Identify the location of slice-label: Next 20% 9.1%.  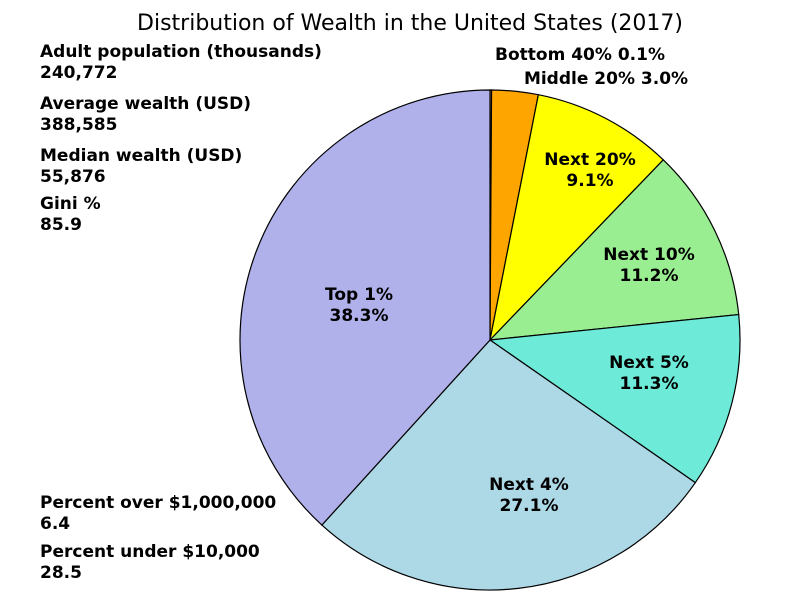
(589, 170).